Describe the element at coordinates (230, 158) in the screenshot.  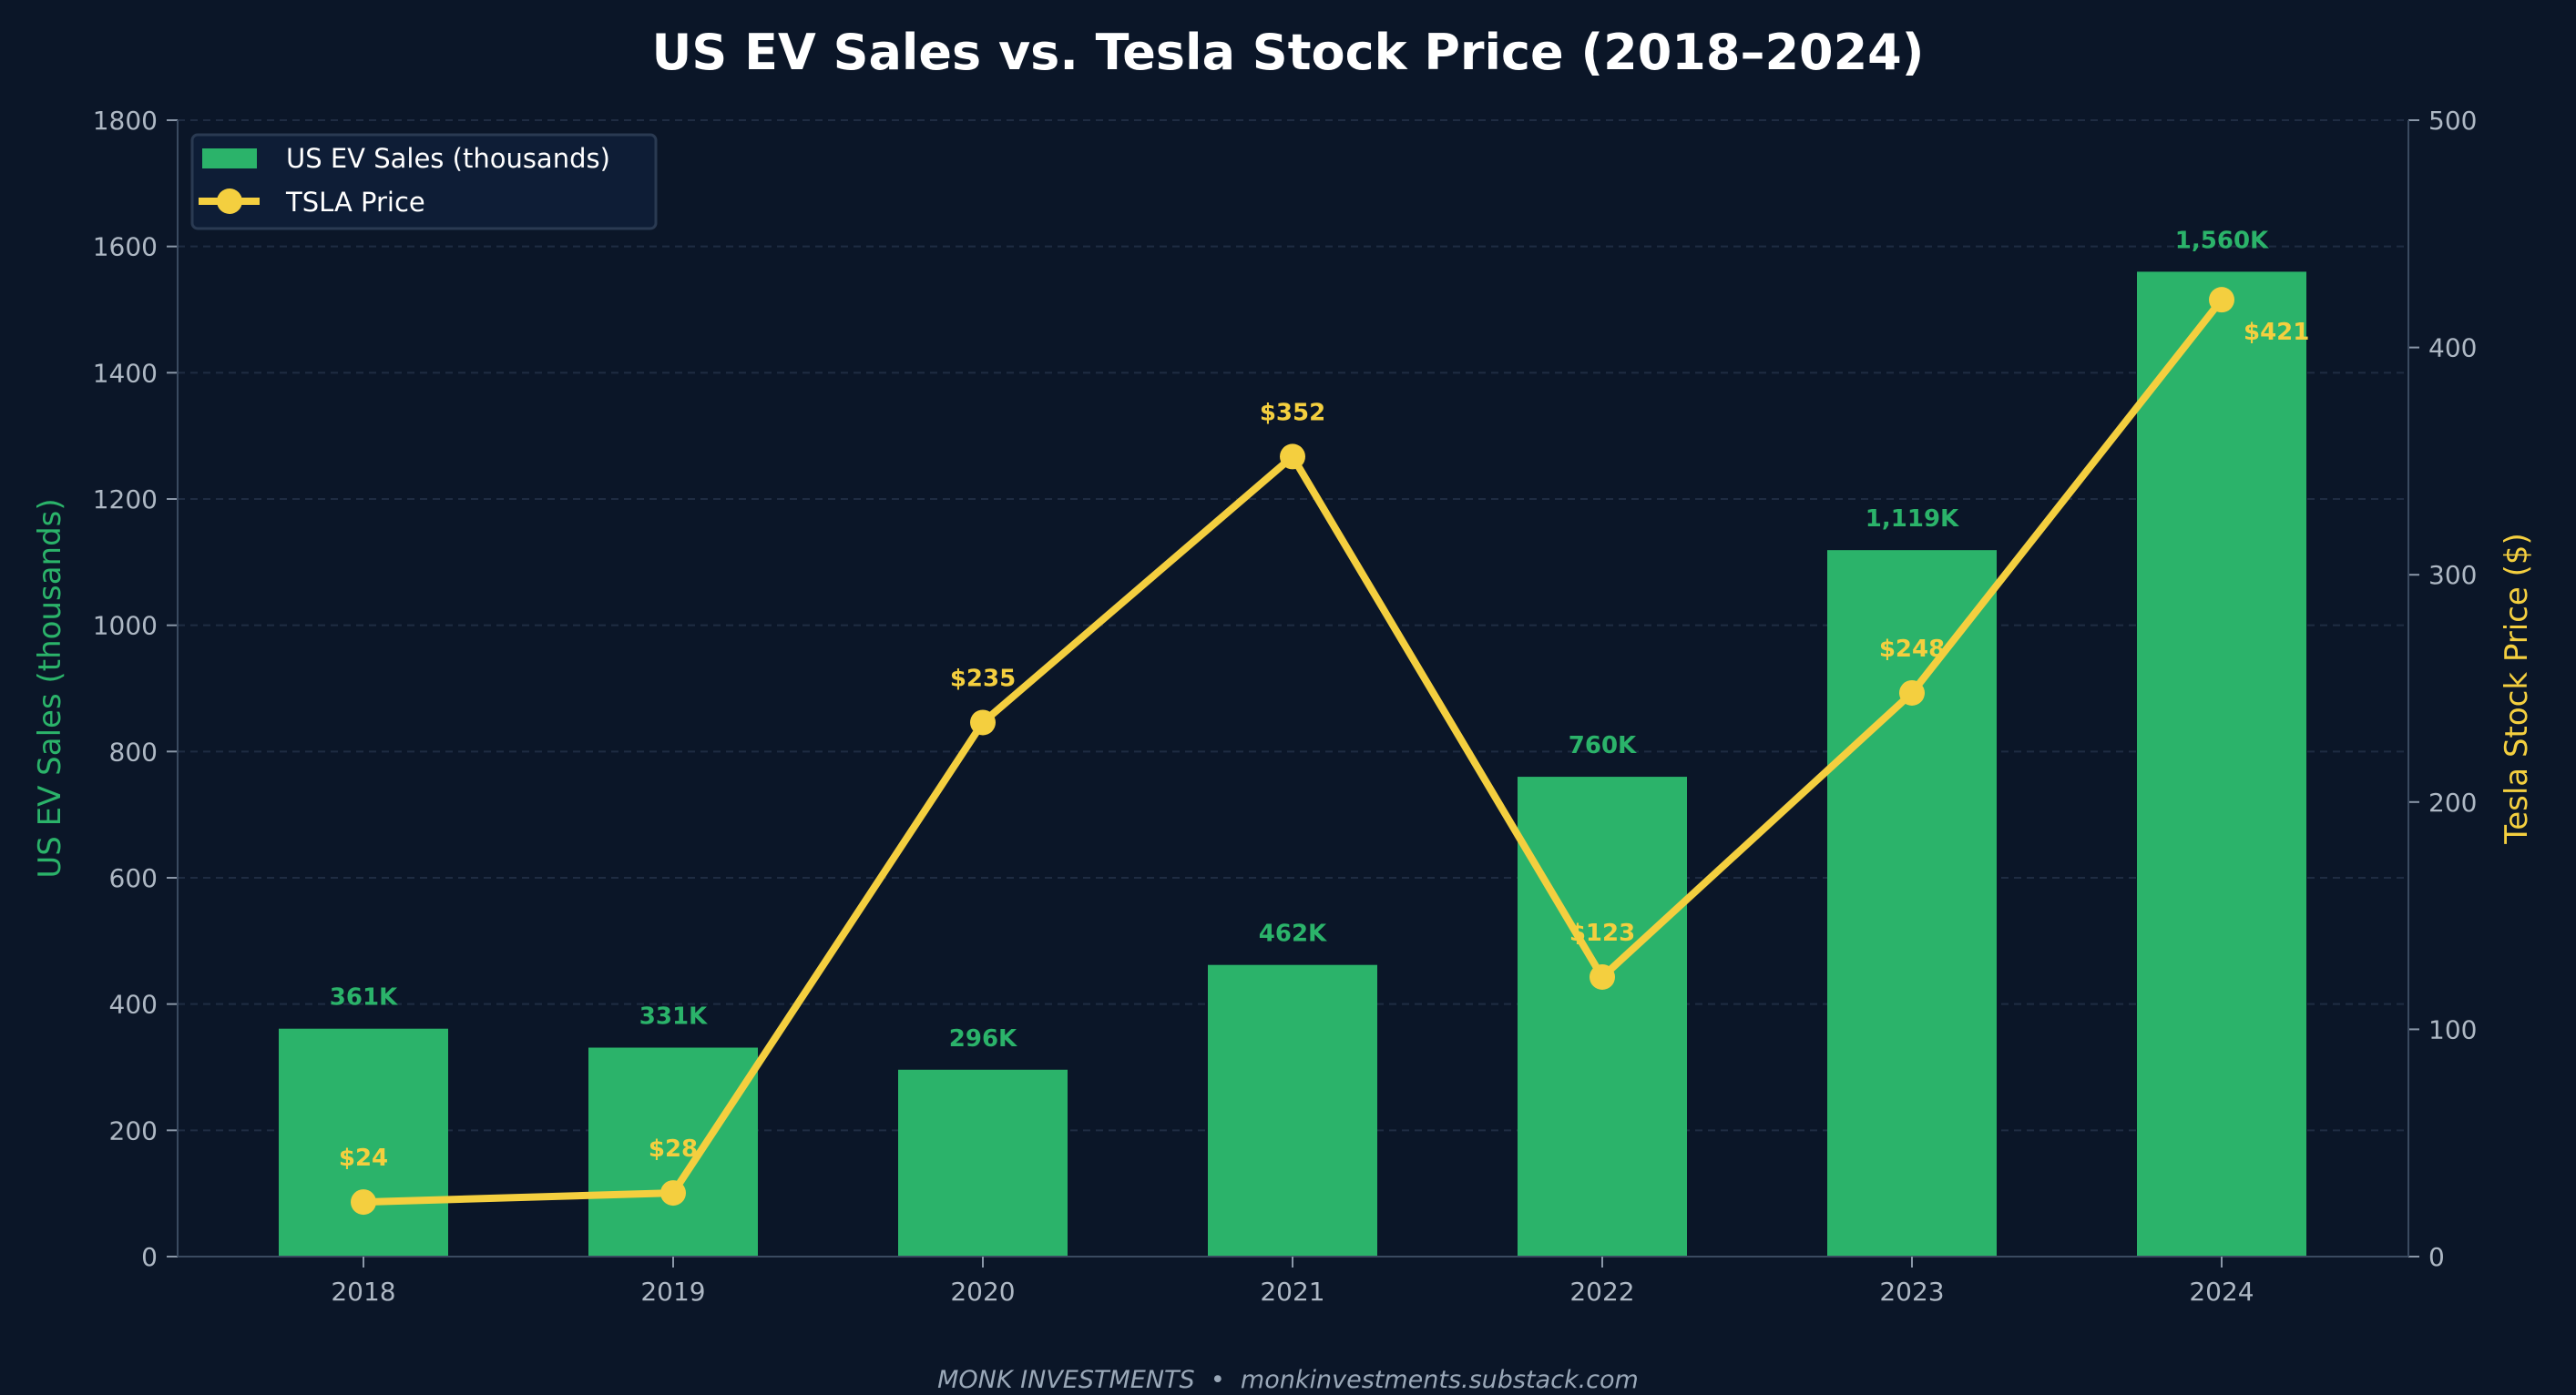
I see `legend-bar-swatch` at that location.